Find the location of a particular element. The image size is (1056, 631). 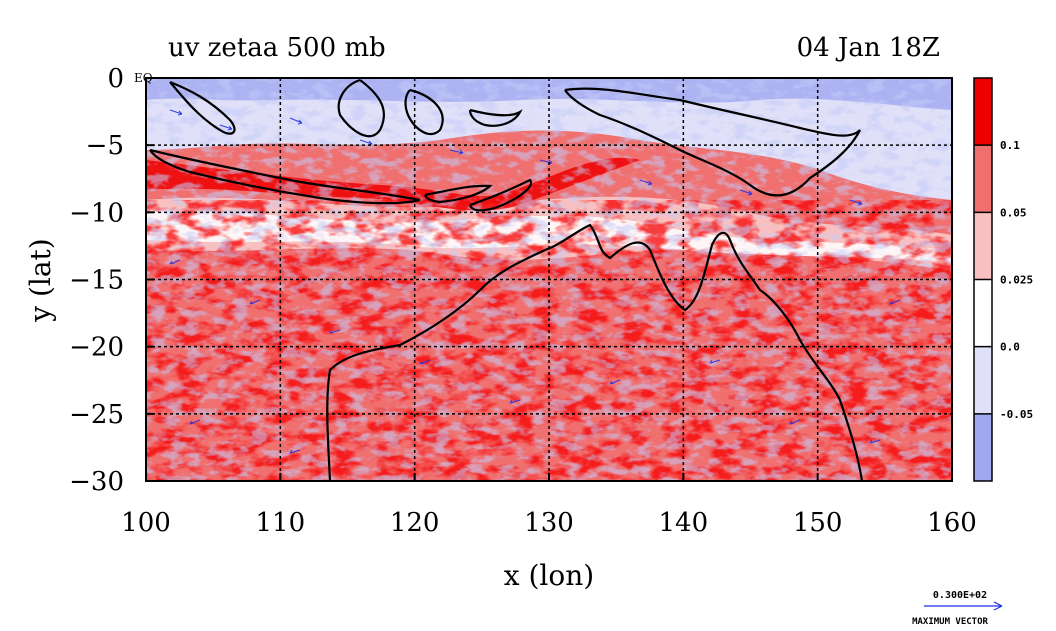

colorbar: 0.1 0.05 0.025 0.0 -0.05 is located at coordinates (1003, 279).